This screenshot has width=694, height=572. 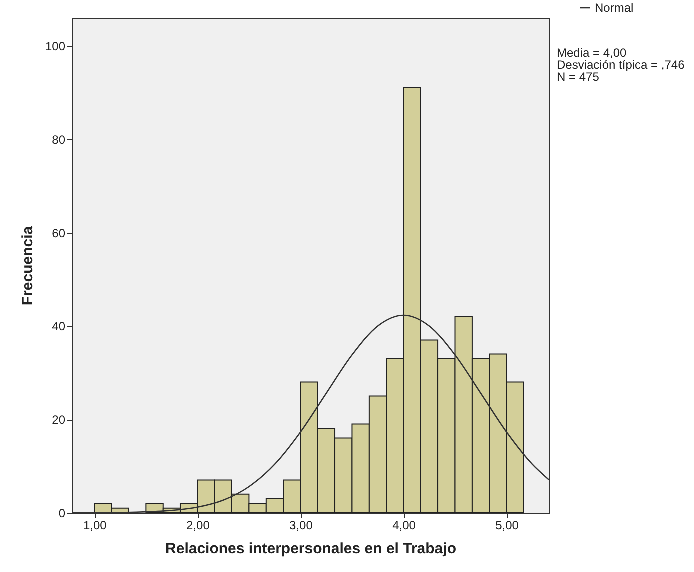 I want to click on y-tick-label: 0, so click(x=62, y=513).